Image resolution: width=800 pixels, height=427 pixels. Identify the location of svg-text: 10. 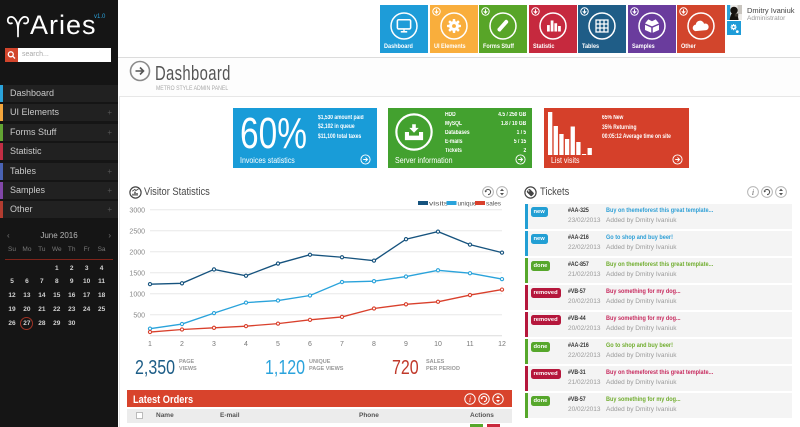
(438, 344).